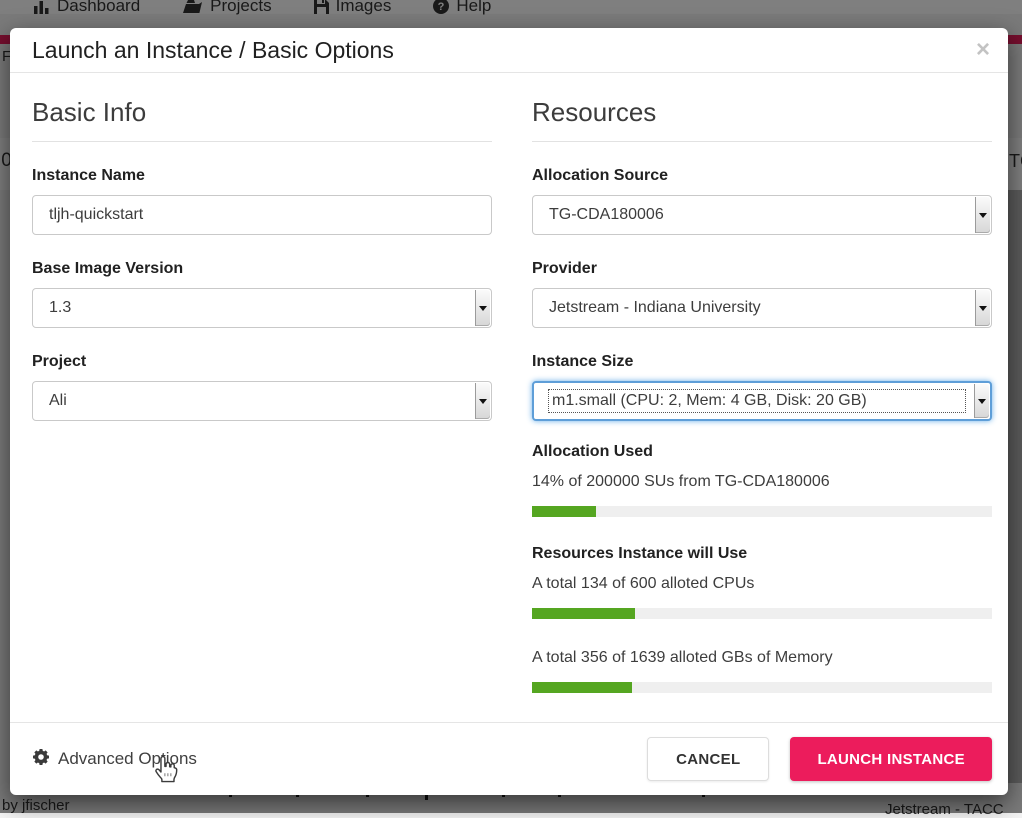  What do you see at coordinates (59, 361) in the screenshot?
I see `project-label: Project` at bounding box center [59, 361].